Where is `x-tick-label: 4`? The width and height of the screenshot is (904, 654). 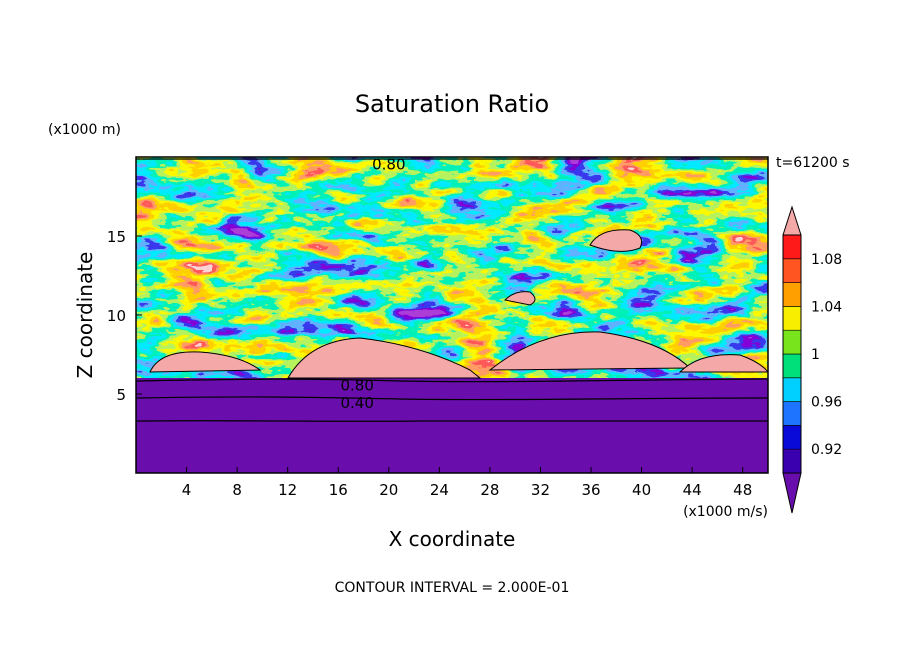
x-tick-label: 4 is located at coordinates (187, 490).